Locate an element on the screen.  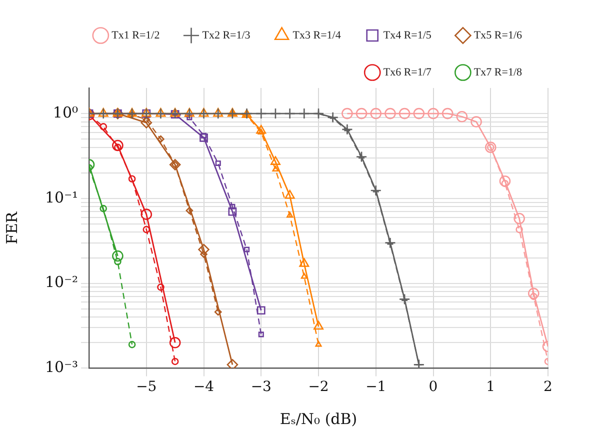
x-tick-label: −5 is located at coordinates (146, 387).